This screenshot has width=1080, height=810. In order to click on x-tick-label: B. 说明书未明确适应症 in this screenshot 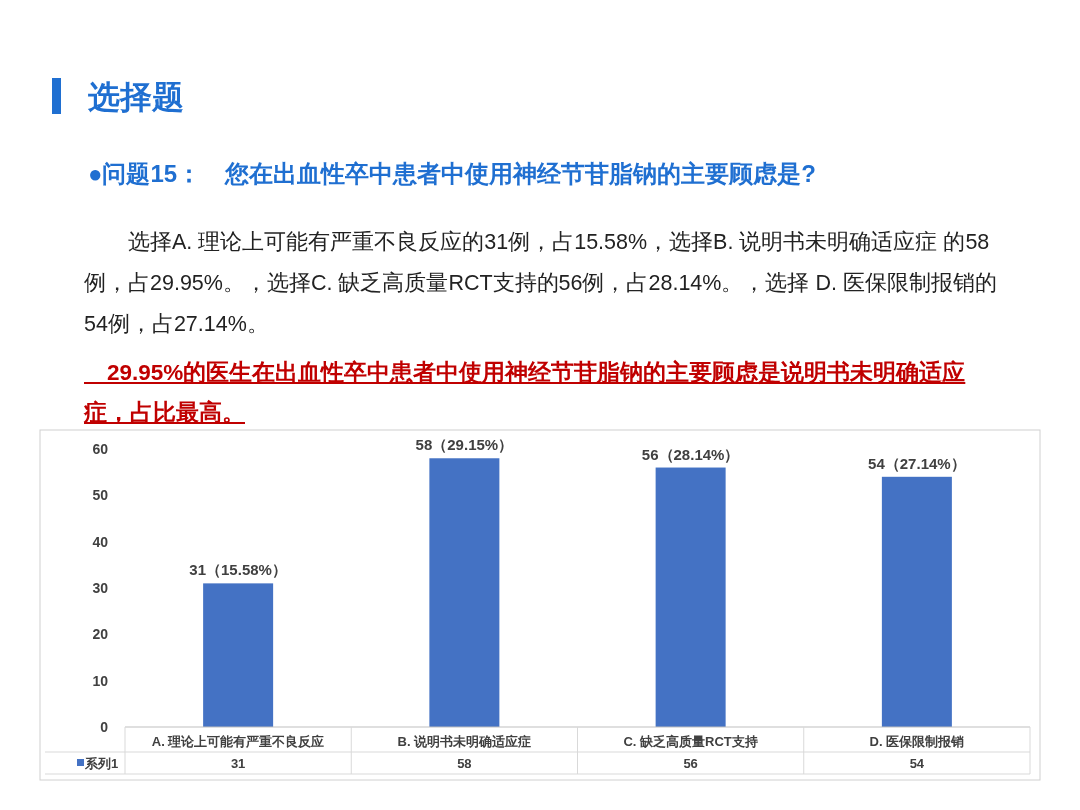, I will do `click(464, 741)`.